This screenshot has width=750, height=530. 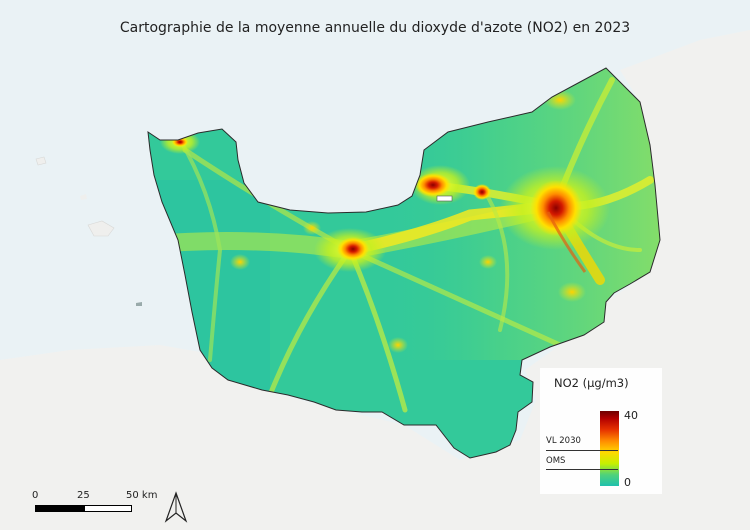 I want to click on scale-label-25: 25, so click(x=83, y=495).